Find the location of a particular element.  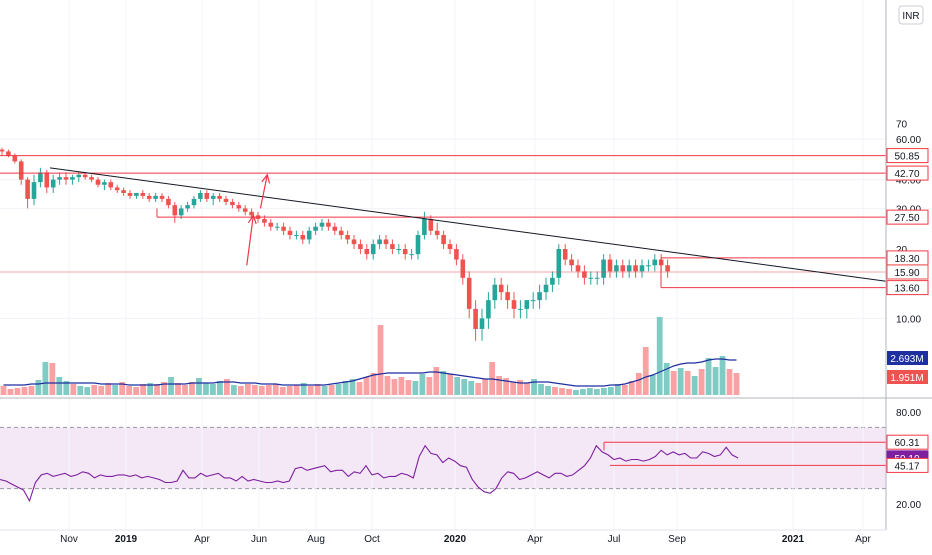

time-tick-label: Oct is located at coordinates (372, 539).